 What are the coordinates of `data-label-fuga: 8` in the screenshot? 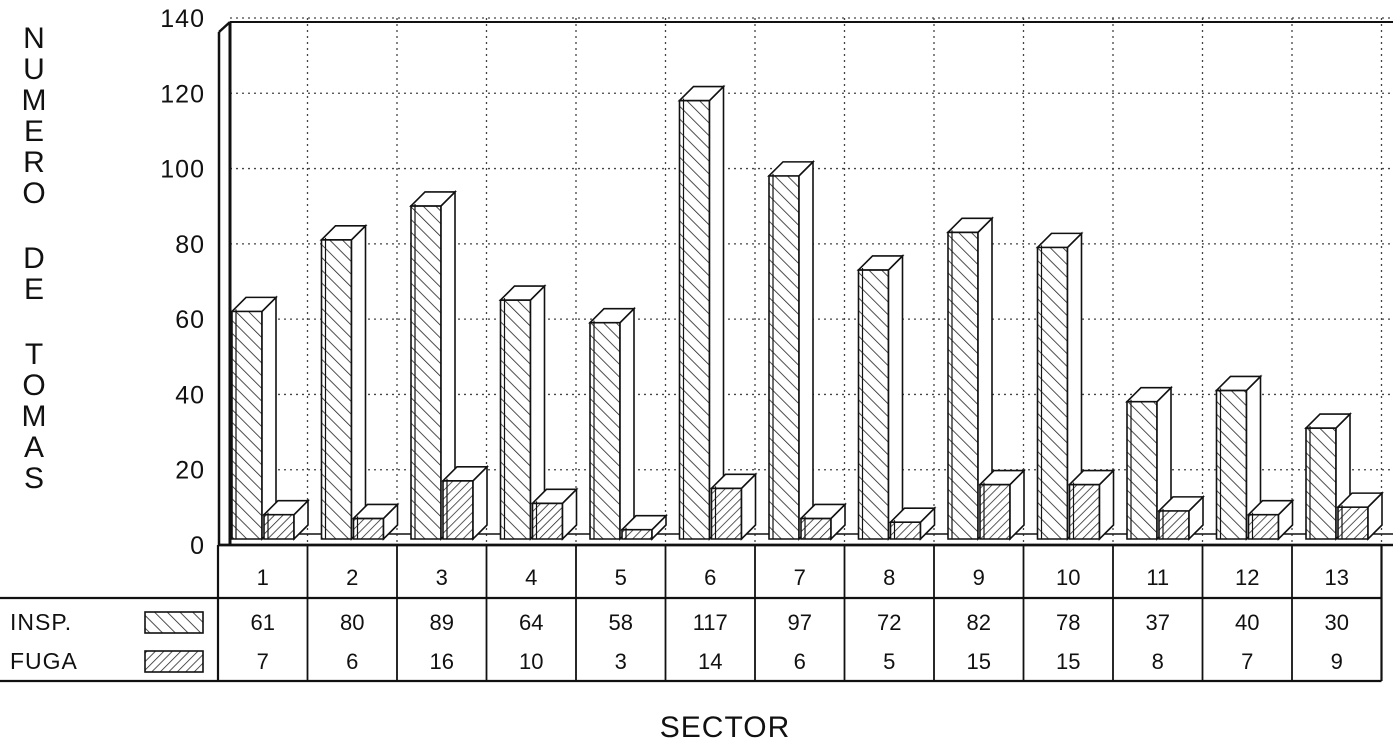 It's located at (1158, 661).